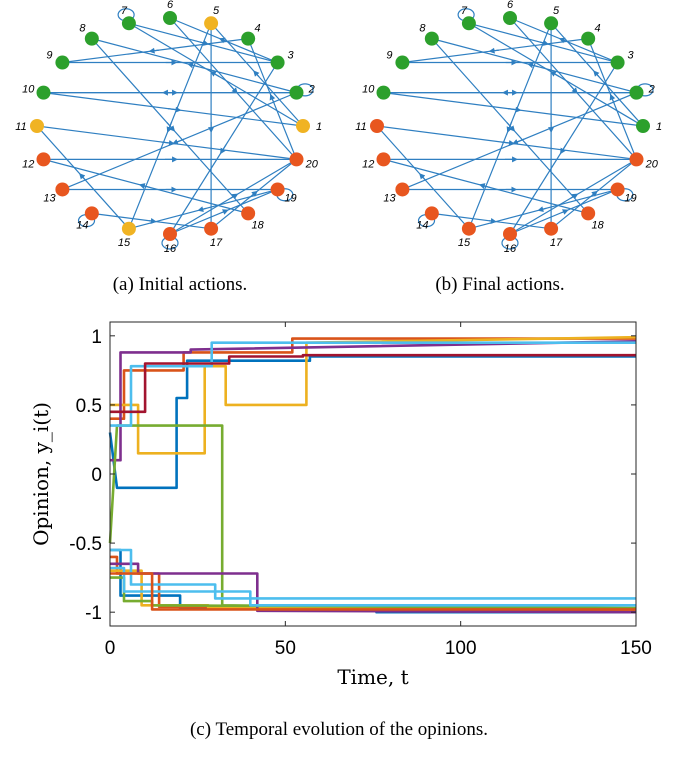 The image size is (678, 760). Describe the element at coordinates (372, 677) in the screenshot. I see `x-axis-label: Time, t` at that location.